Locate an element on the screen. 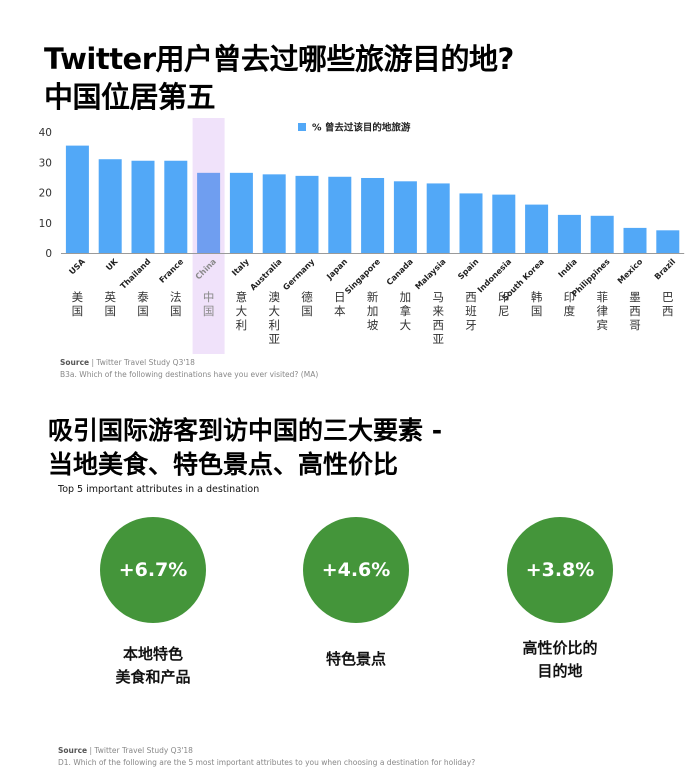 This screenshot has width=700, height=781. x-tick-label-zh: 马来西亚 is located at coordinates (438, 318).